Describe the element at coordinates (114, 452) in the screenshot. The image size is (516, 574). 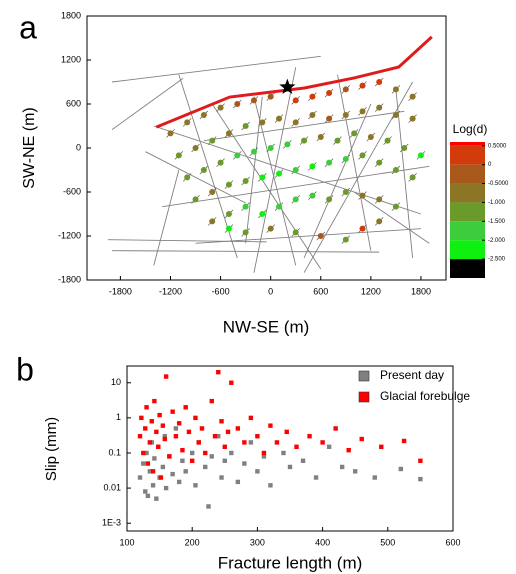
I see `y-tick-label: 0.1` at that location.